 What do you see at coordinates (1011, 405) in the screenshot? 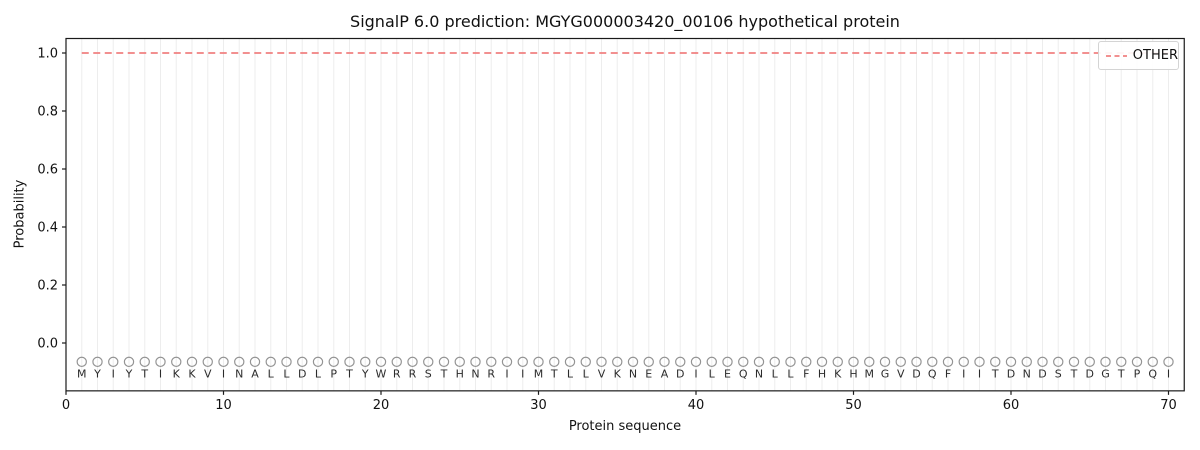
I see `x-tick-label: 60` at bounding box center [1011, 405].